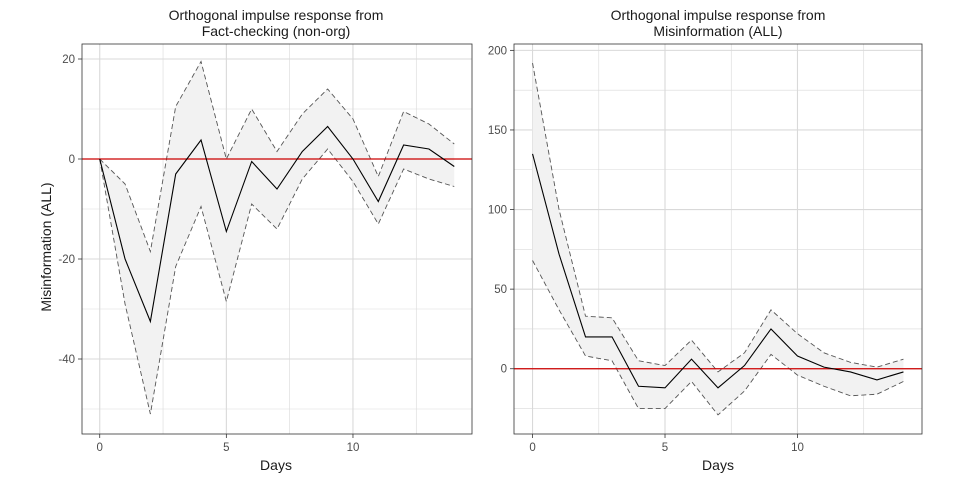 The height and width of the screenshot is (480, 960). Describe the element at coordinates (497, 51) in the screenshot. I see `y-tick-label: 200` at that location.